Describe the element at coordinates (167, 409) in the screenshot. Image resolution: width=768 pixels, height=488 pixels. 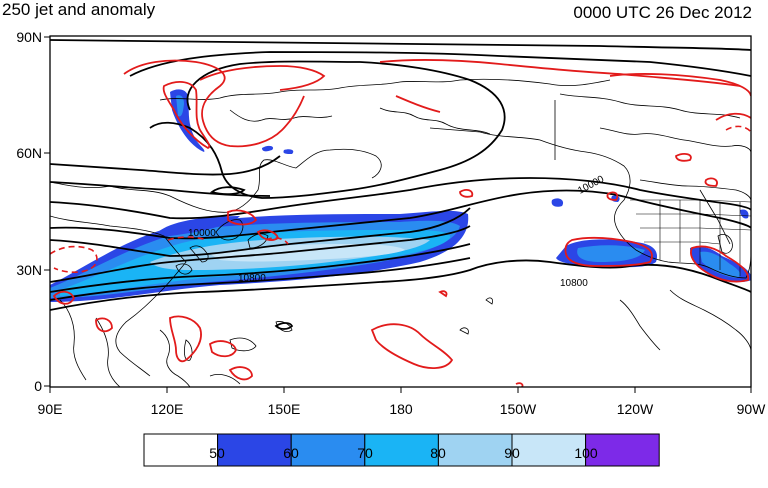
I see `lon-tick: 120E` at that location.